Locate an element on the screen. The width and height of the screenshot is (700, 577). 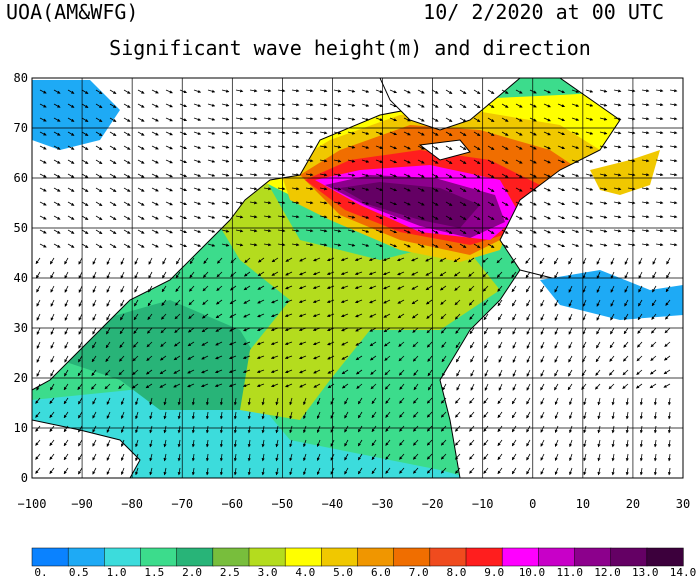
colorbar-label: 6.0 is located at coordinates (381, 571).